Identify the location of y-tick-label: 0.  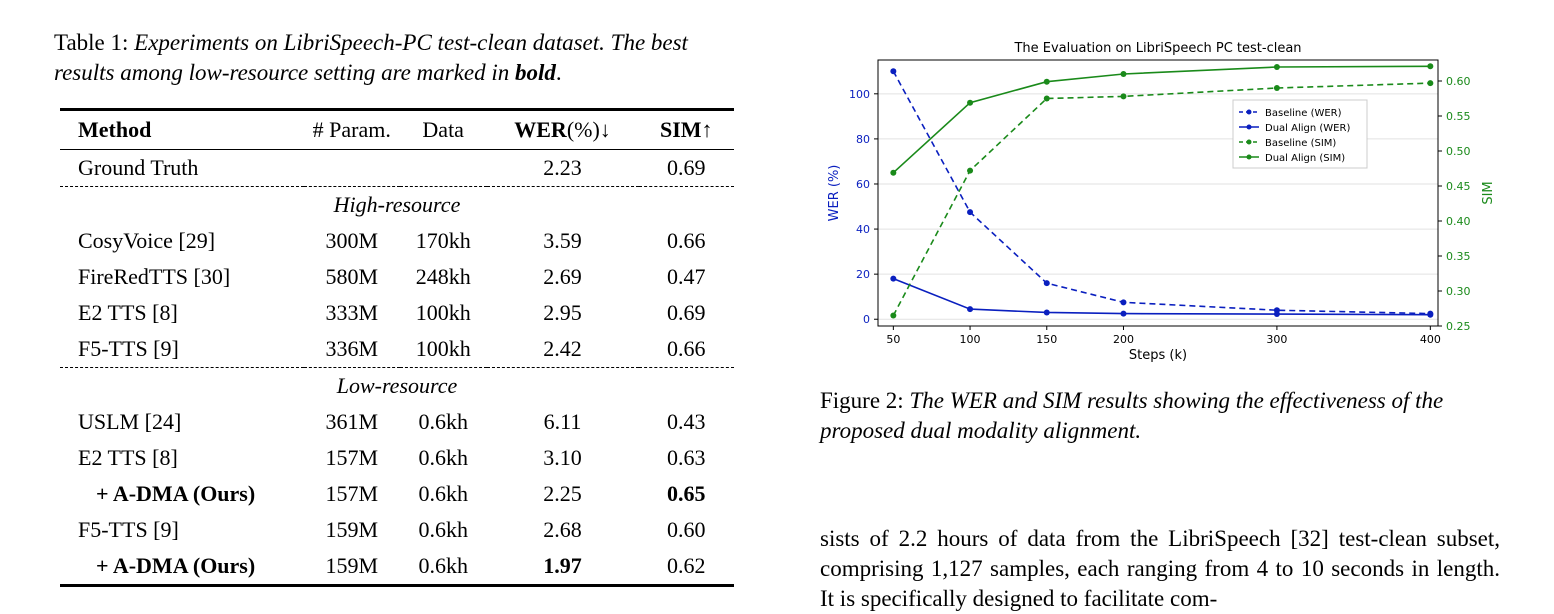
(866, 319).